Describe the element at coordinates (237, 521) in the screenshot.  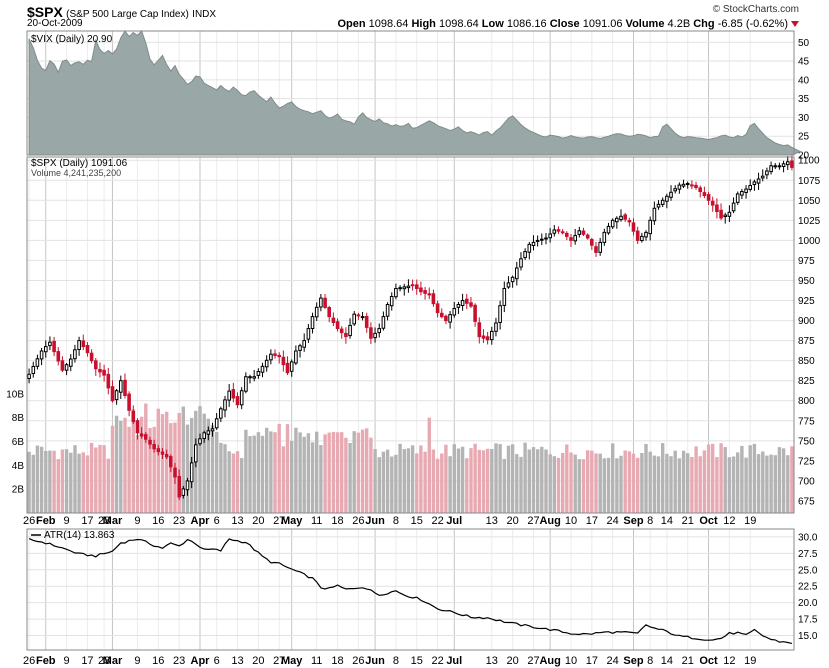
I see `x-tick-label: 13` at that location.